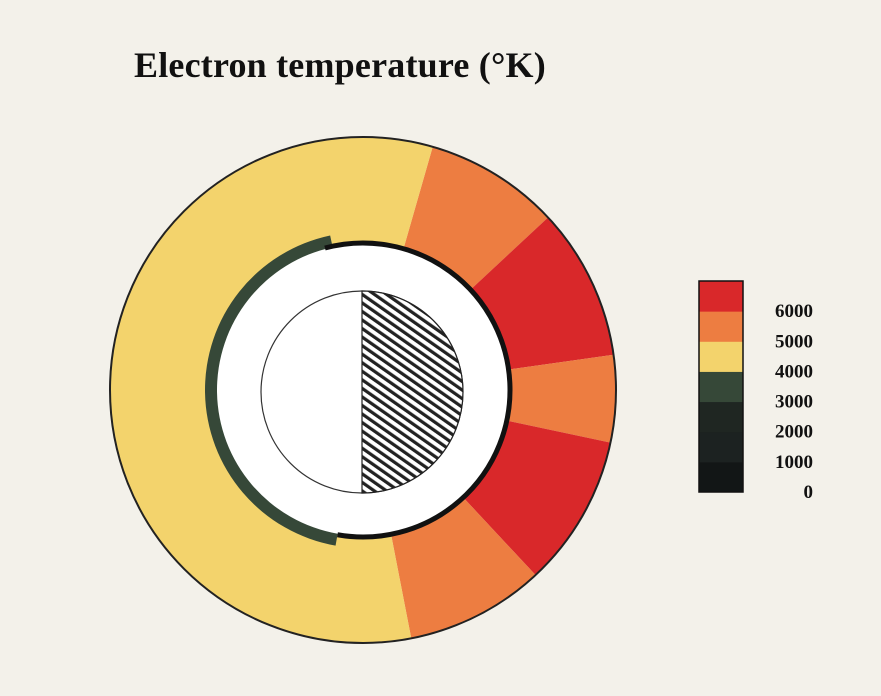 This screenshot has height=696, width=881. Describe the element at coordinates (794, 462) in the screenshot. I see `legend-label: 1000` at that location.